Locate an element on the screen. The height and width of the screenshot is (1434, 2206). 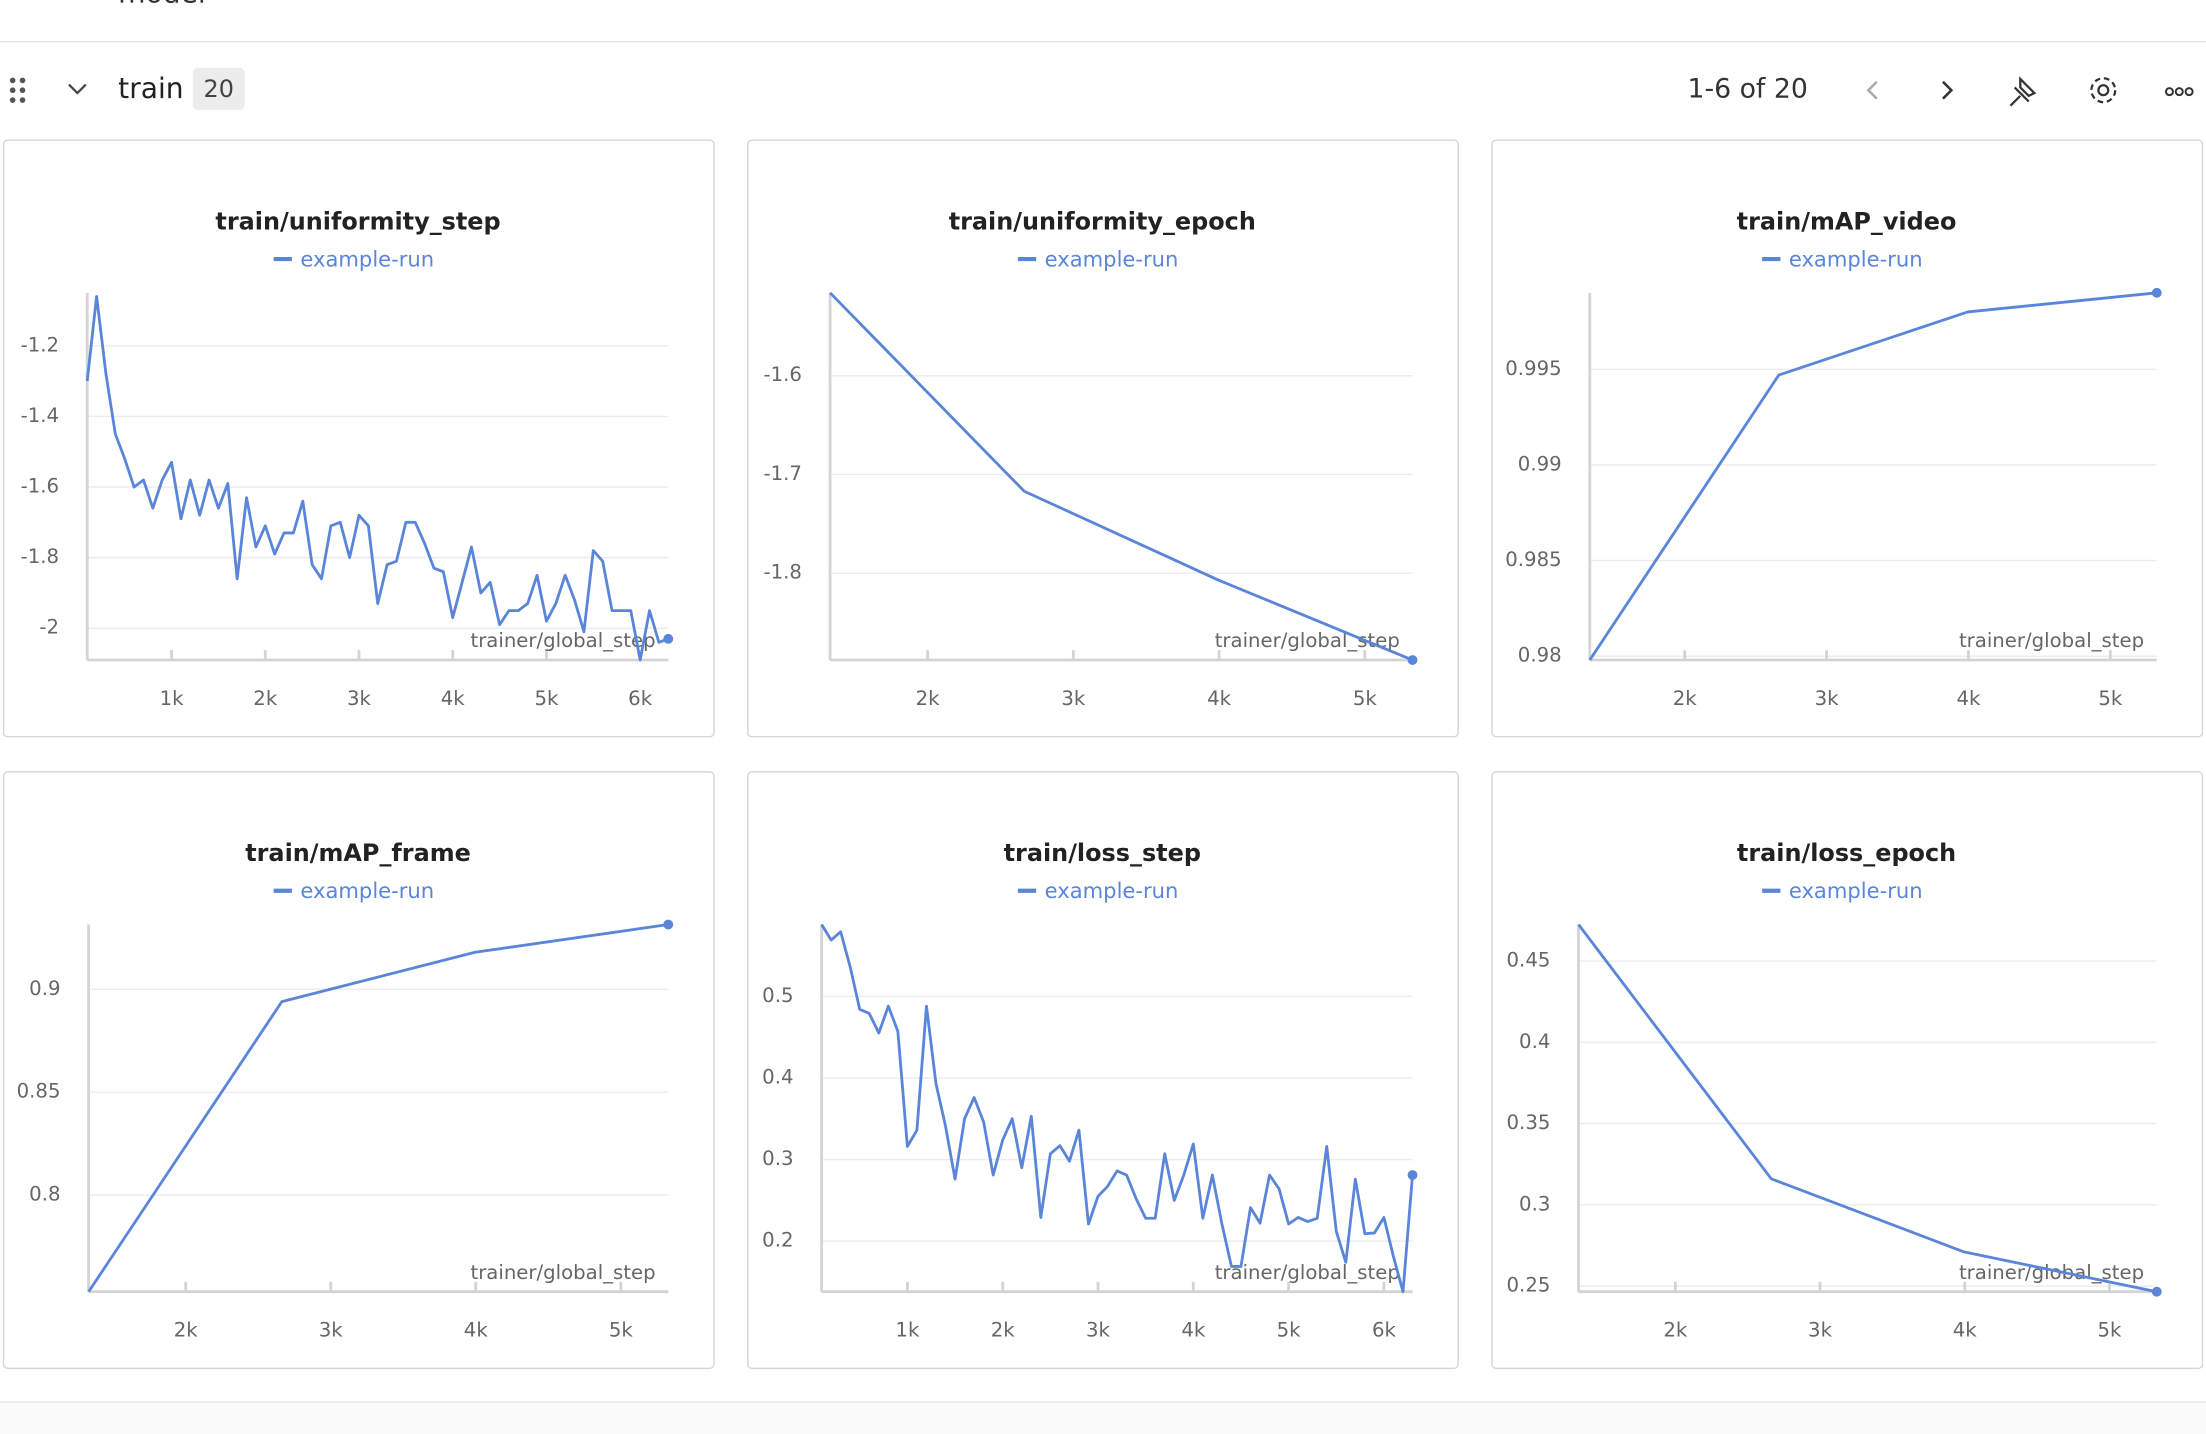
drag-handle is located at coordinates (17, 90).